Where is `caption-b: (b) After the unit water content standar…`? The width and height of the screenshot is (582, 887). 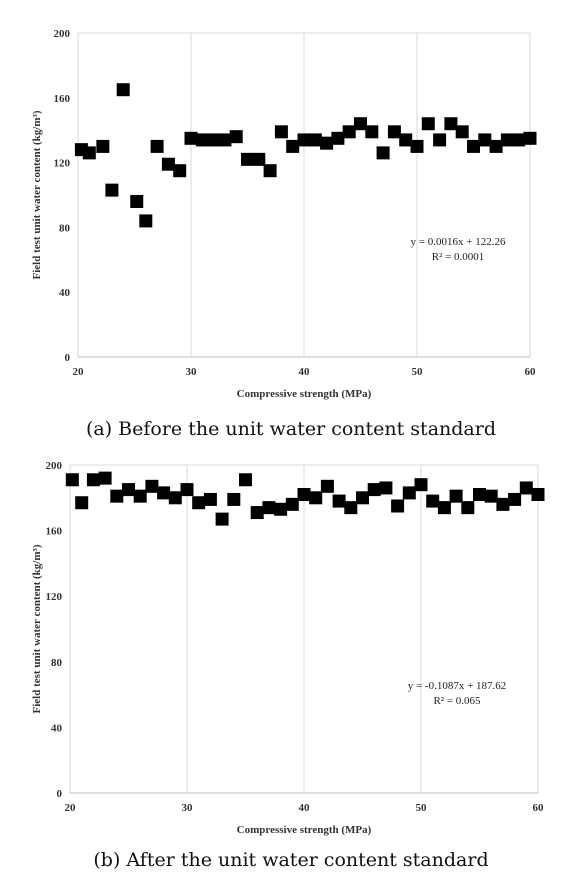 caption-b: (b) After the unit water content standar… is located at coordinates (291, 860).